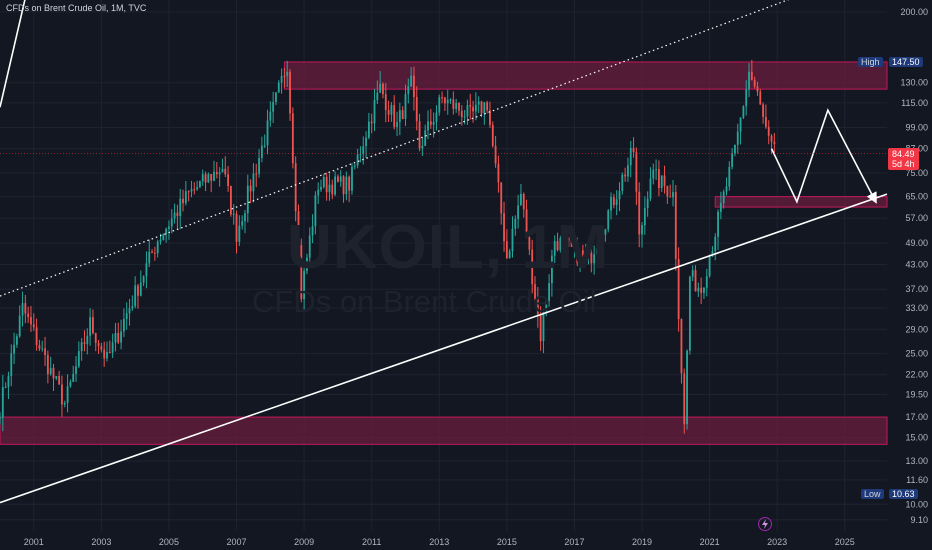 Image resolution: width=932 pixels, height=550 pixels. What do you see at coordinates (304, 542) in the screenshot?
I see `time-tick-label: 2009` at bounding box center [304, 542].